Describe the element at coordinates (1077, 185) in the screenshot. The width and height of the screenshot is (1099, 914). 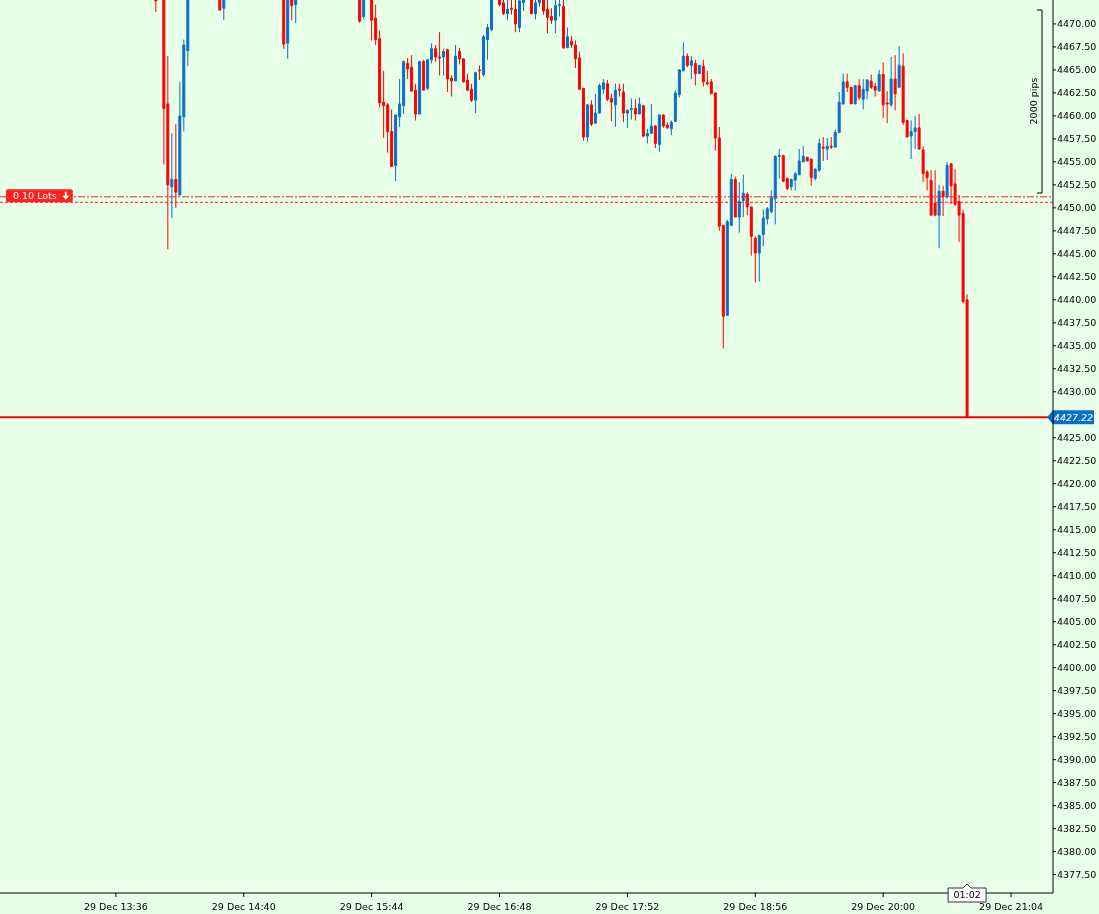
I see `y-tick-label: 4452.50` at that location.